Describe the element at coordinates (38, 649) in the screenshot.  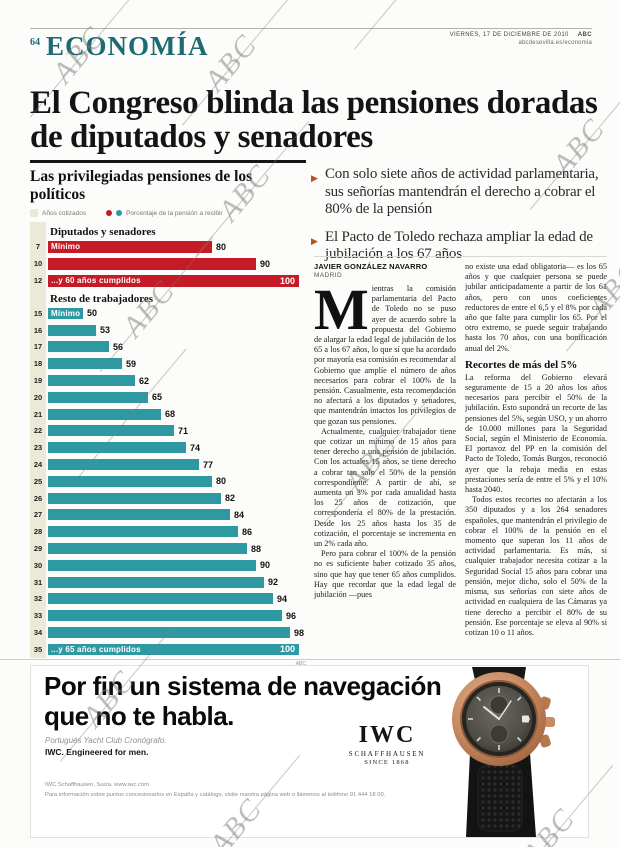
I see `years-cotizados-label: 35` at that location.